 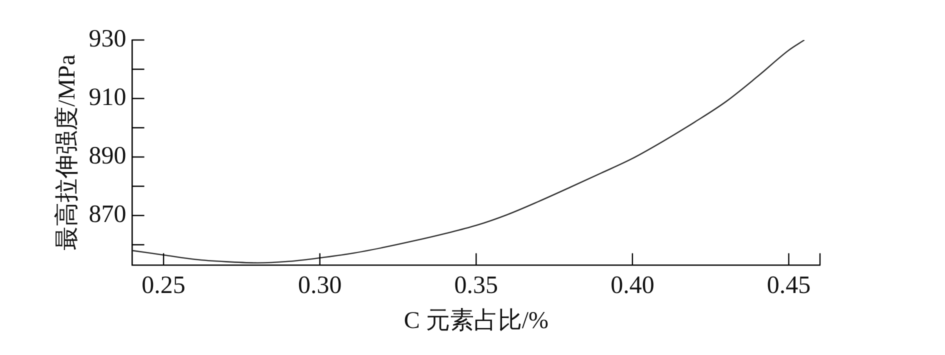 I want to click on x-tick-label: 0.45, so click(x=788, y=285).